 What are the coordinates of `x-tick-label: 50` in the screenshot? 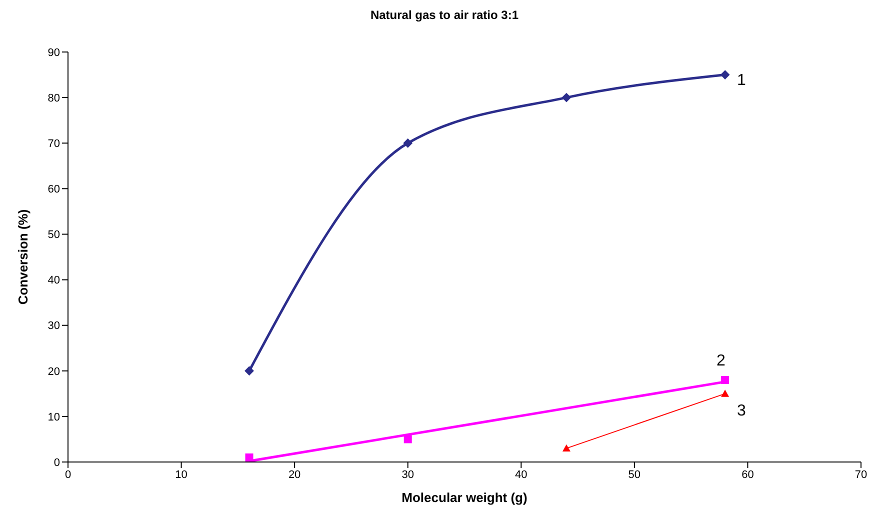 It's located at (634, 474).